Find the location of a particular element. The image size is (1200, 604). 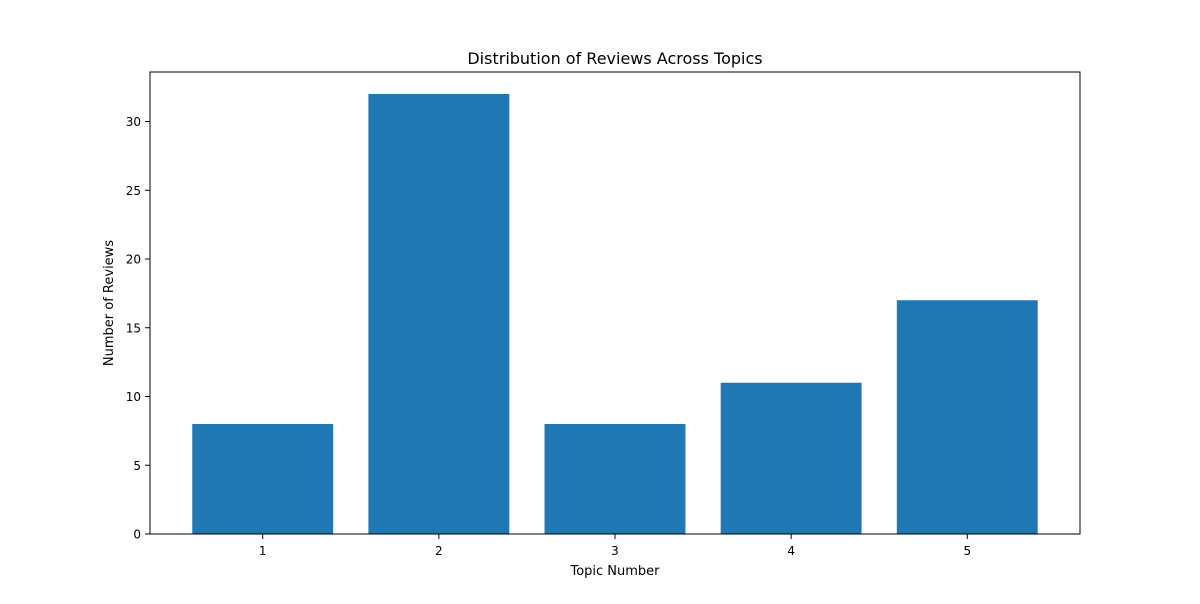

x-axis-label: Topic Number is located at coordinates (614, 571).